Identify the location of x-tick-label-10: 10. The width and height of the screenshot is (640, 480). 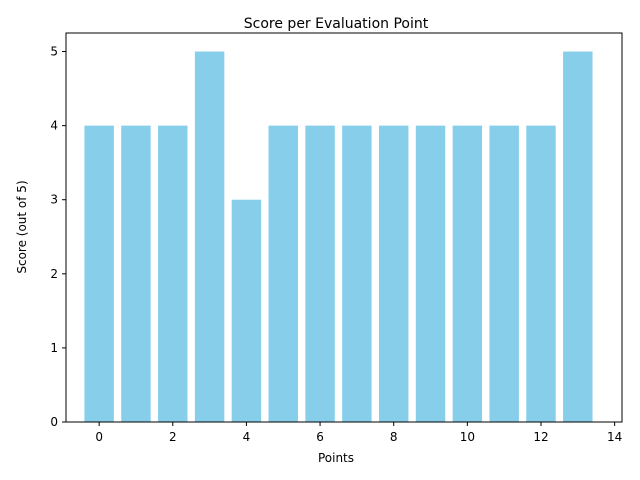
(467, 437).